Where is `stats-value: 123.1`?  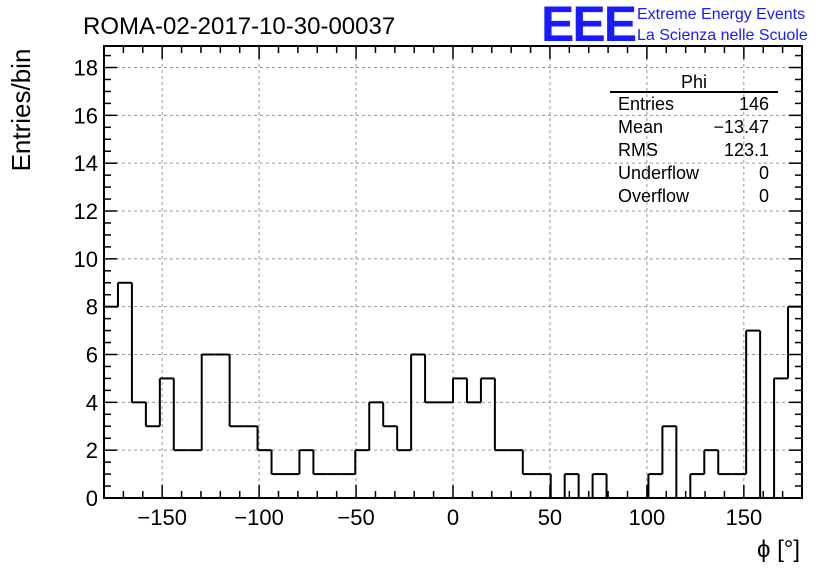 stats-value: 123.1 is located at coordinates (746, 150).